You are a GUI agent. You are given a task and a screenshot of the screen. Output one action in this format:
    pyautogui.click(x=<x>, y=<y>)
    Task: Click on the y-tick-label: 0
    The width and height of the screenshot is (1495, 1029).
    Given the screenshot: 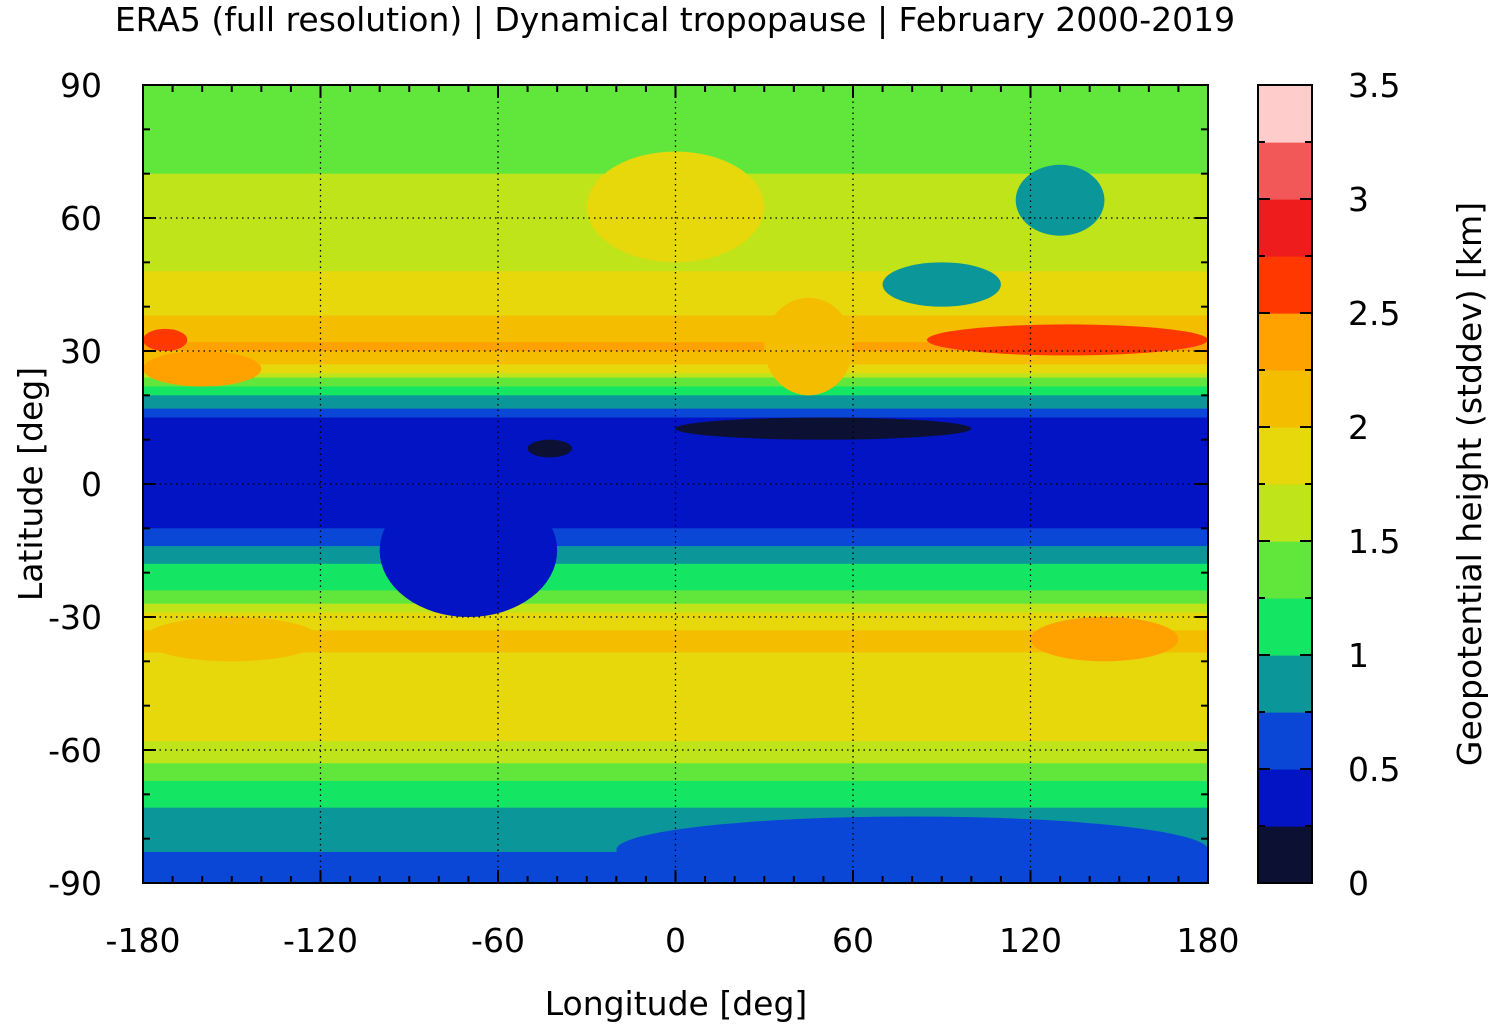 What is the action you would take?
    pyautogui.click(x=91, y=484)
    